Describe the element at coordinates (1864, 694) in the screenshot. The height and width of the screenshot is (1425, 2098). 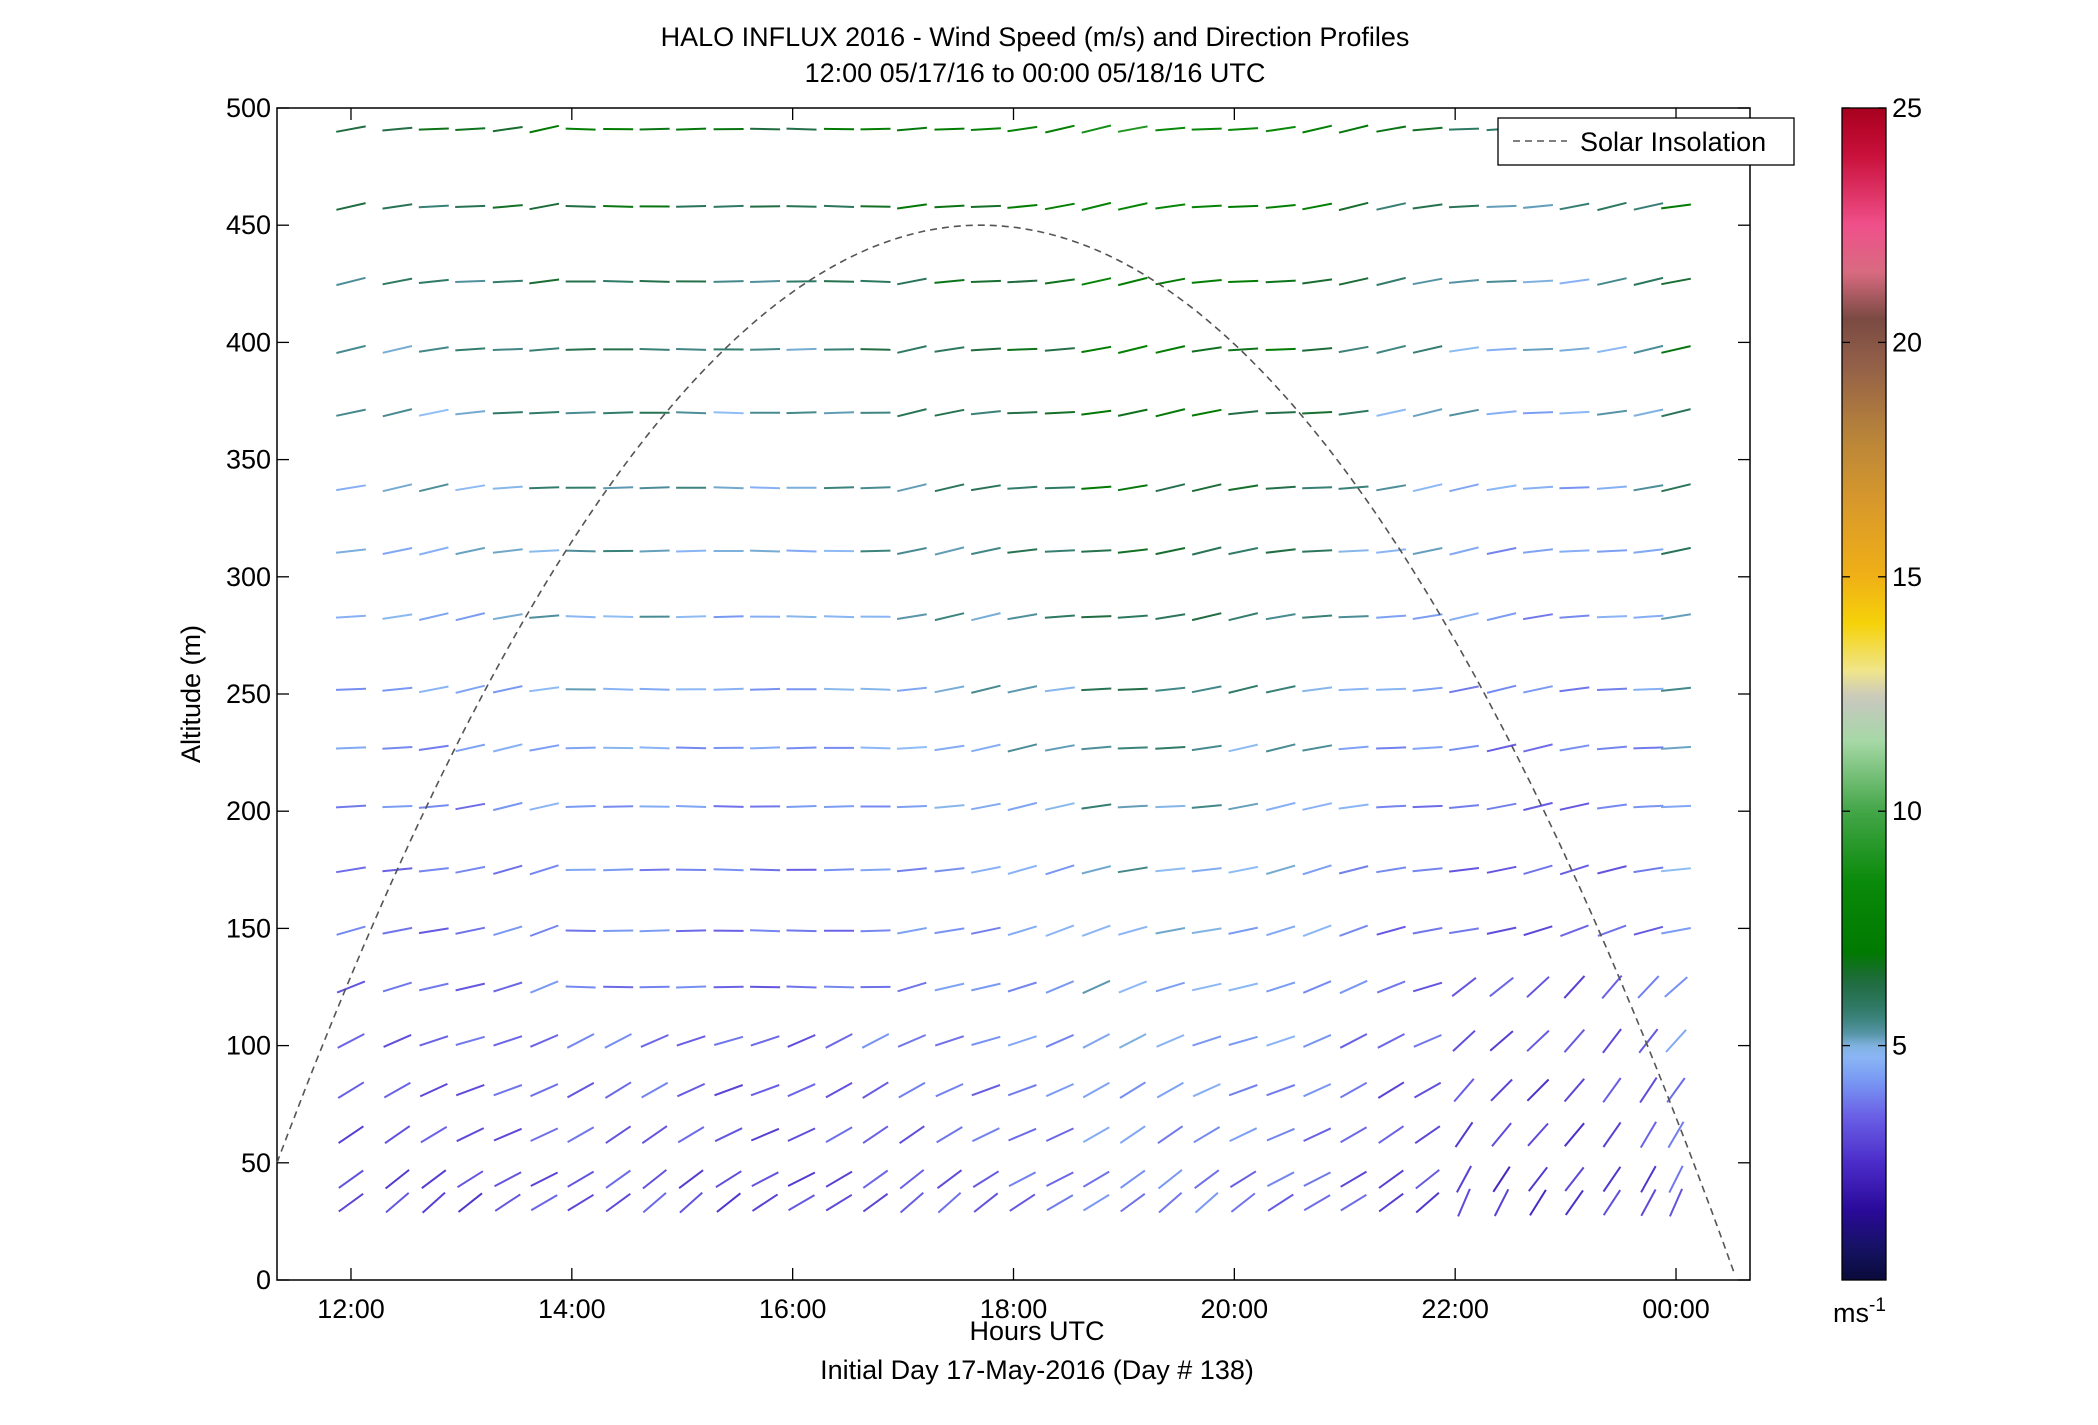
I see `colorbar` at that location.